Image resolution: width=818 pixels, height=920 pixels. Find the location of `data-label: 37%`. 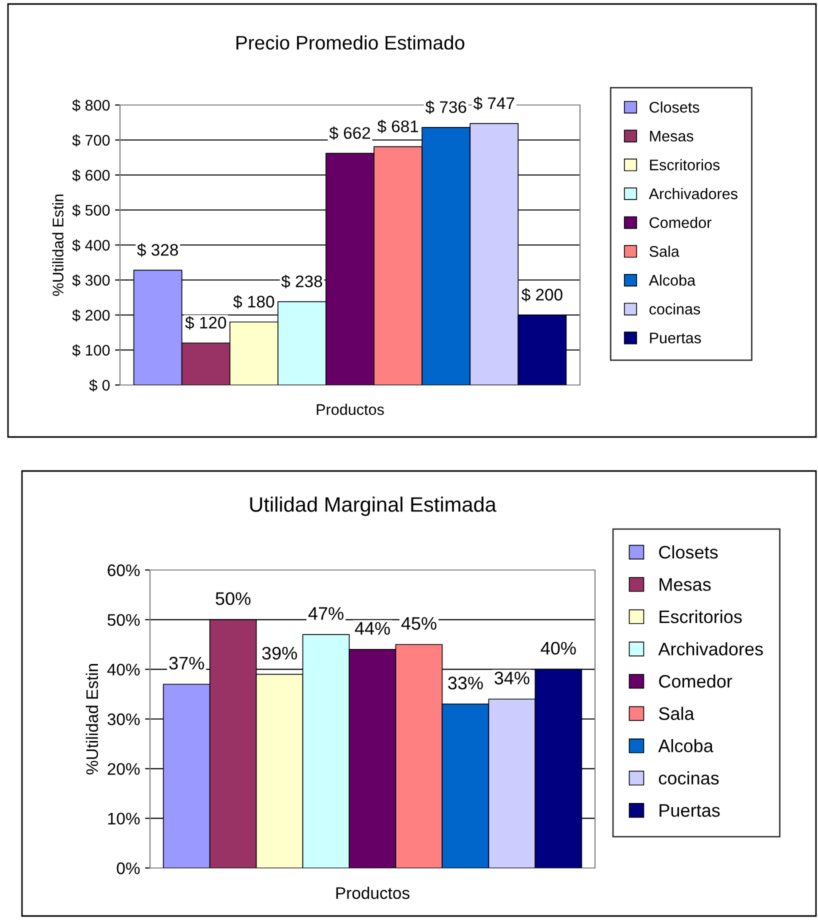

data-label: 37% is located at coordinates (186, 663).